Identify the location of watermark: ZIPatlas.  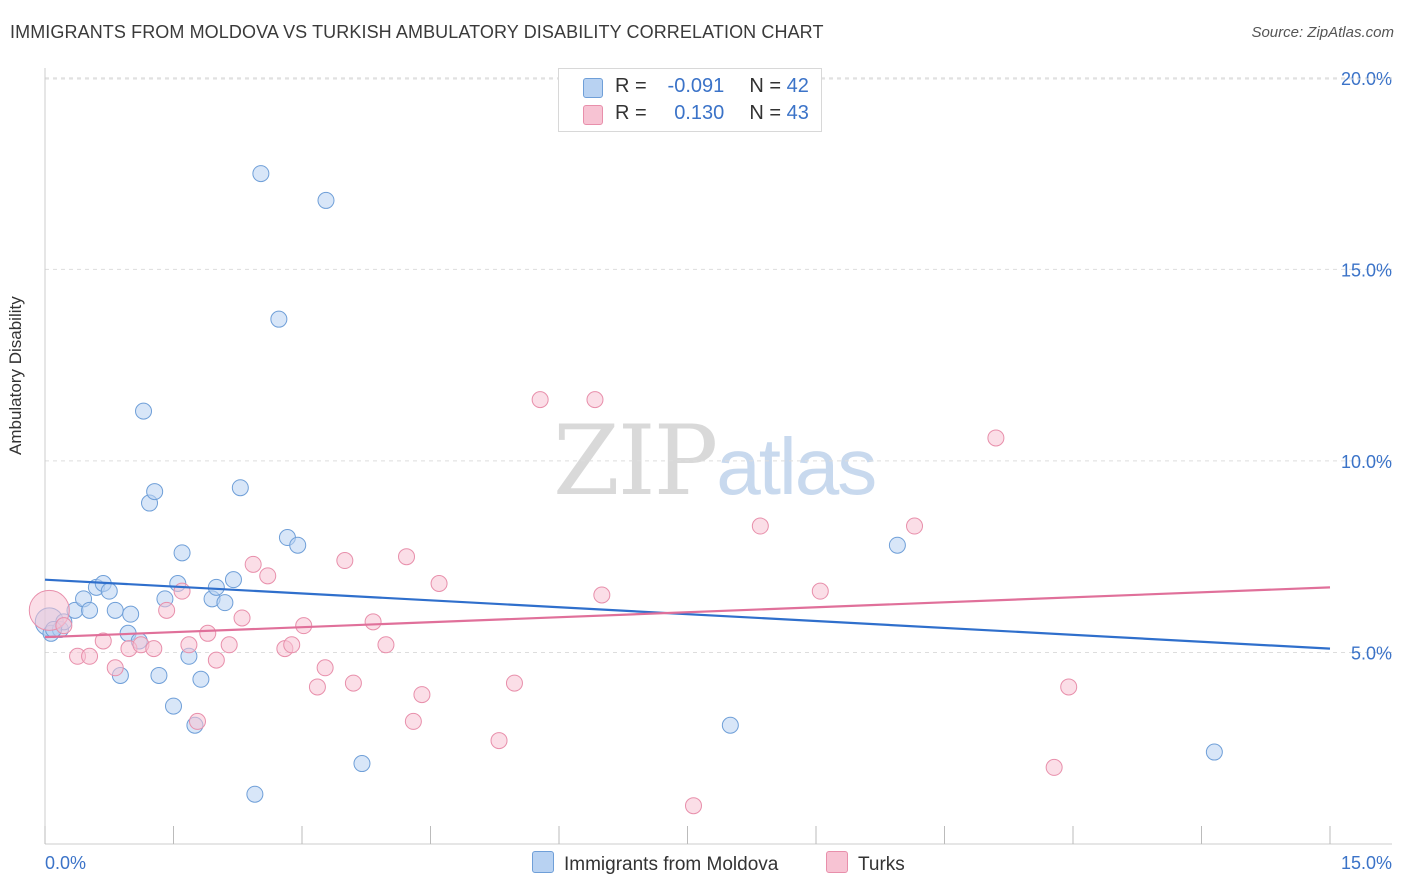
(715, 461).